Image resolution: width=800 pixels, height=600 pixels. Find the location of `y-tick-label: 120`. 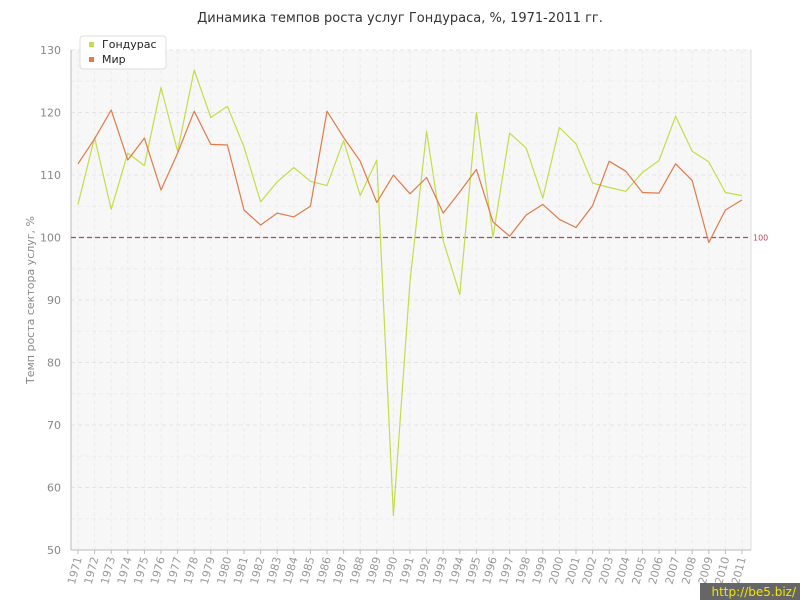

y-tick-label: 120 is located at coordinates (50, 113).